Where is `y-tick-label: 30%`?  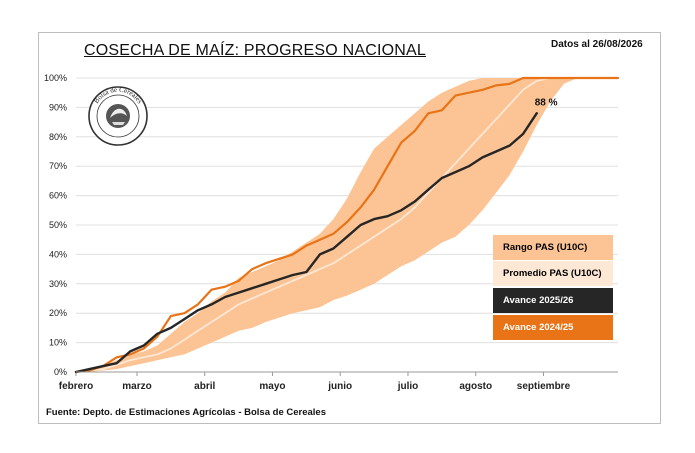
y-tick-label: 30% is located at coordinates (58, 284).